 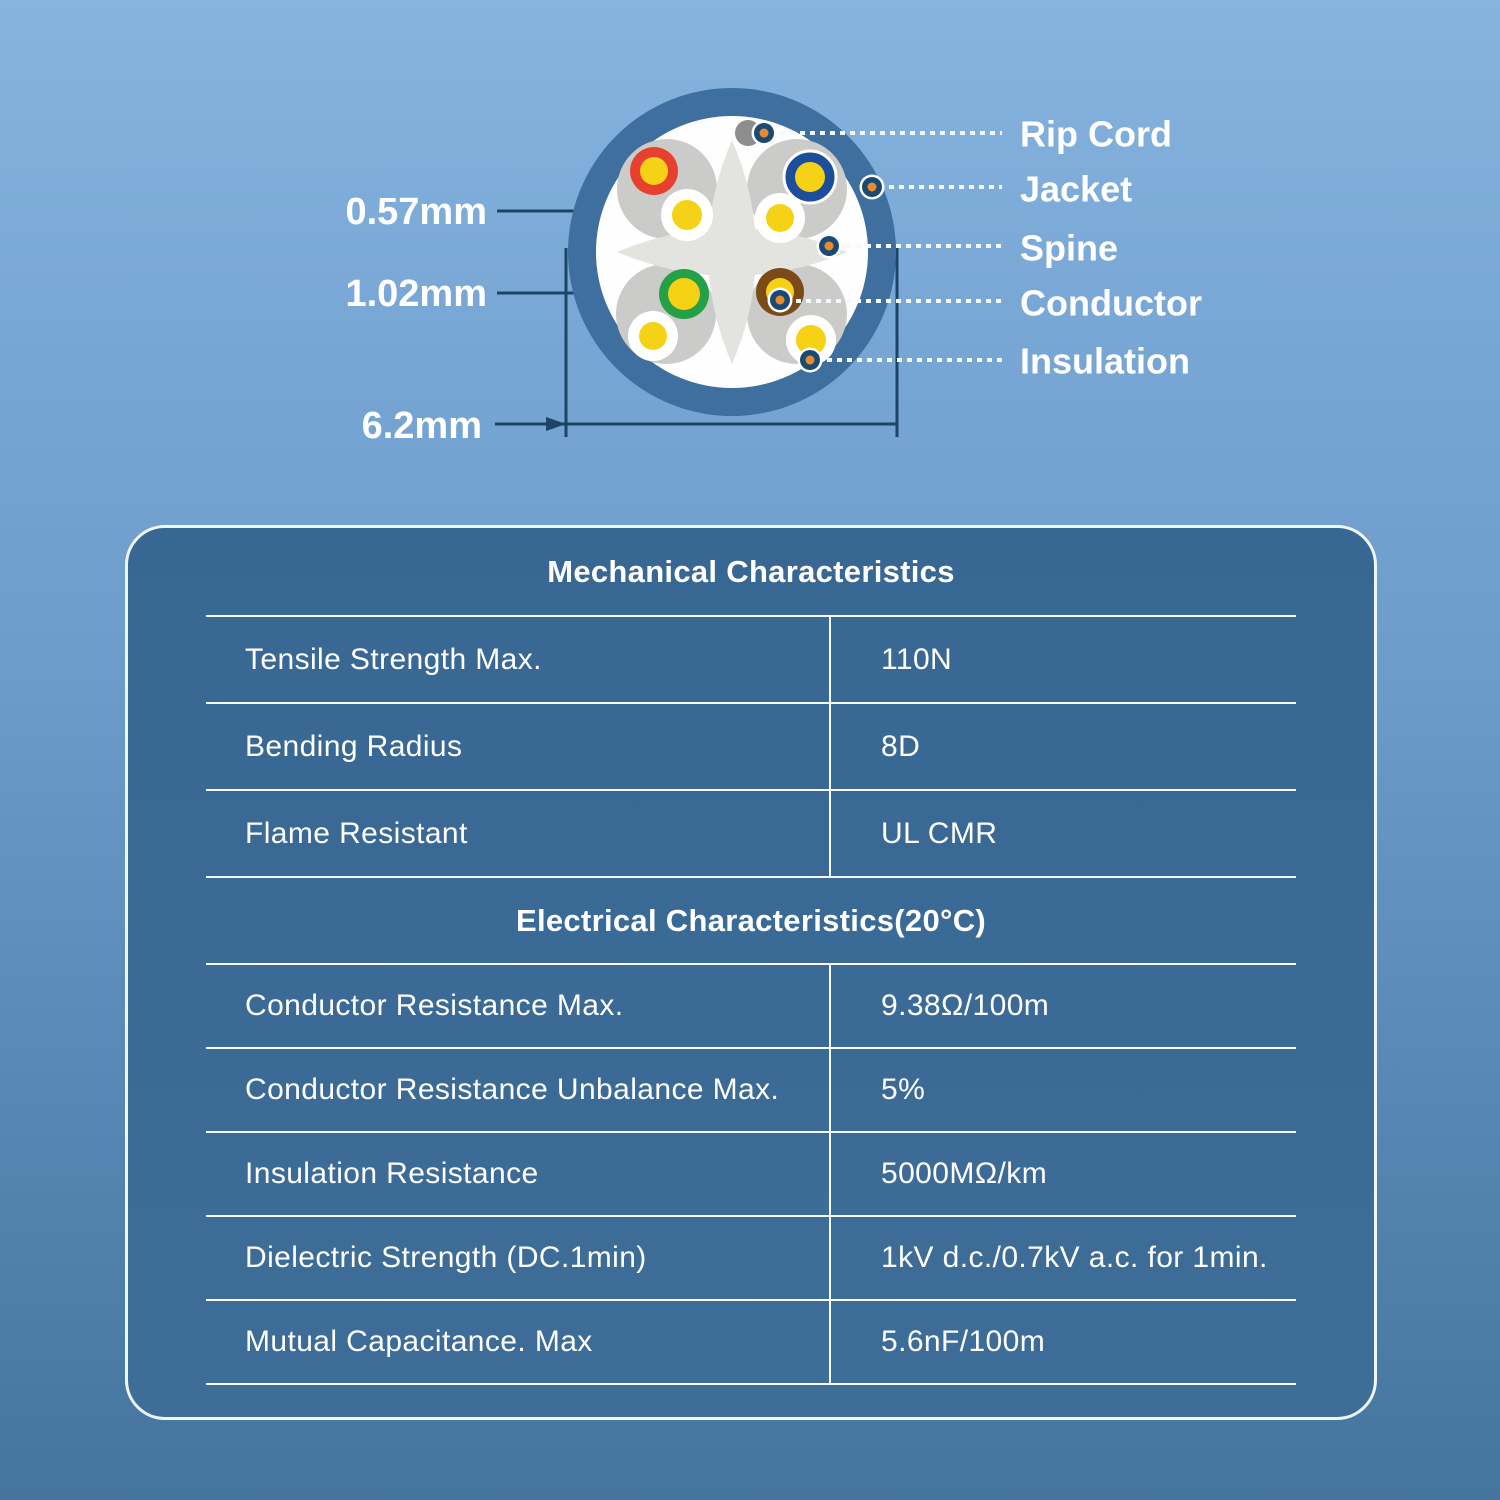 What do you see at coordinates (1096, 134) in the screenshot?
I see `callout-label-rip-cord: Rip Cord` at bounding box center [1096, 134].